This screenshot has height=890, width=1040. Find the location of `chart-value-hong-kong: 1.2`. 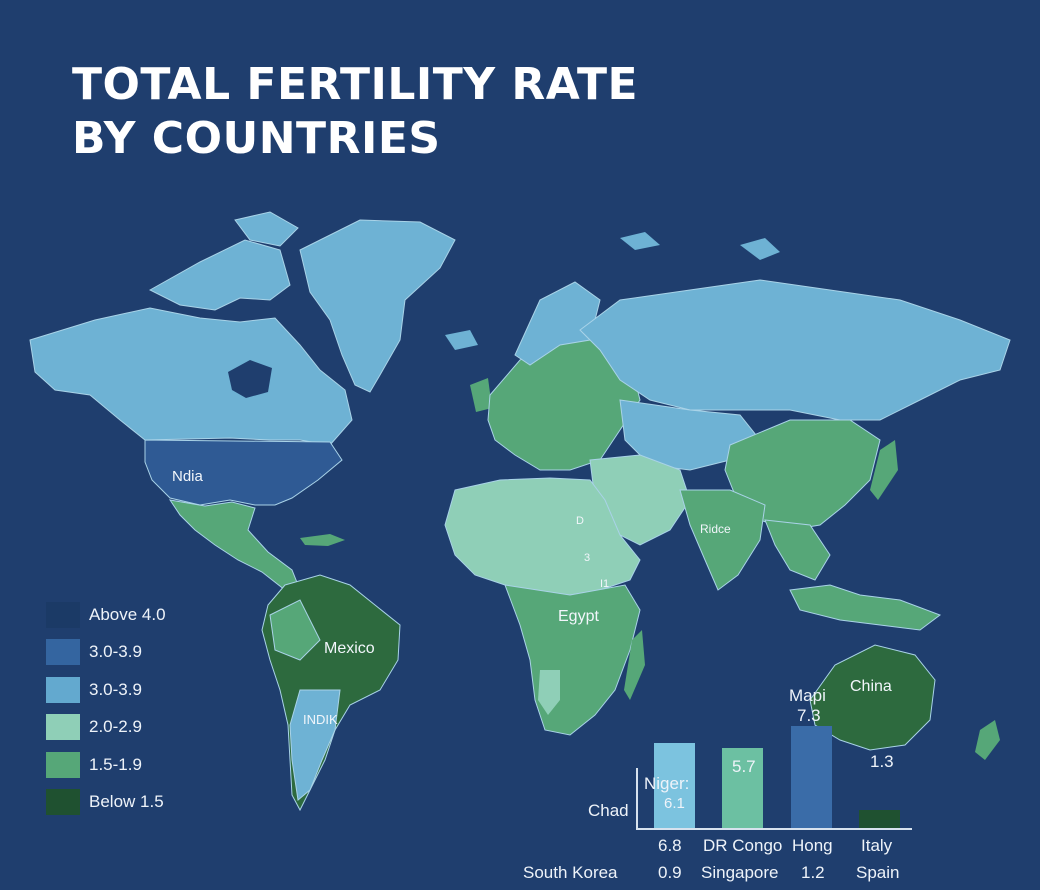

chart-value-hong-kong: 1.2 is located at coordinates (813, 872).